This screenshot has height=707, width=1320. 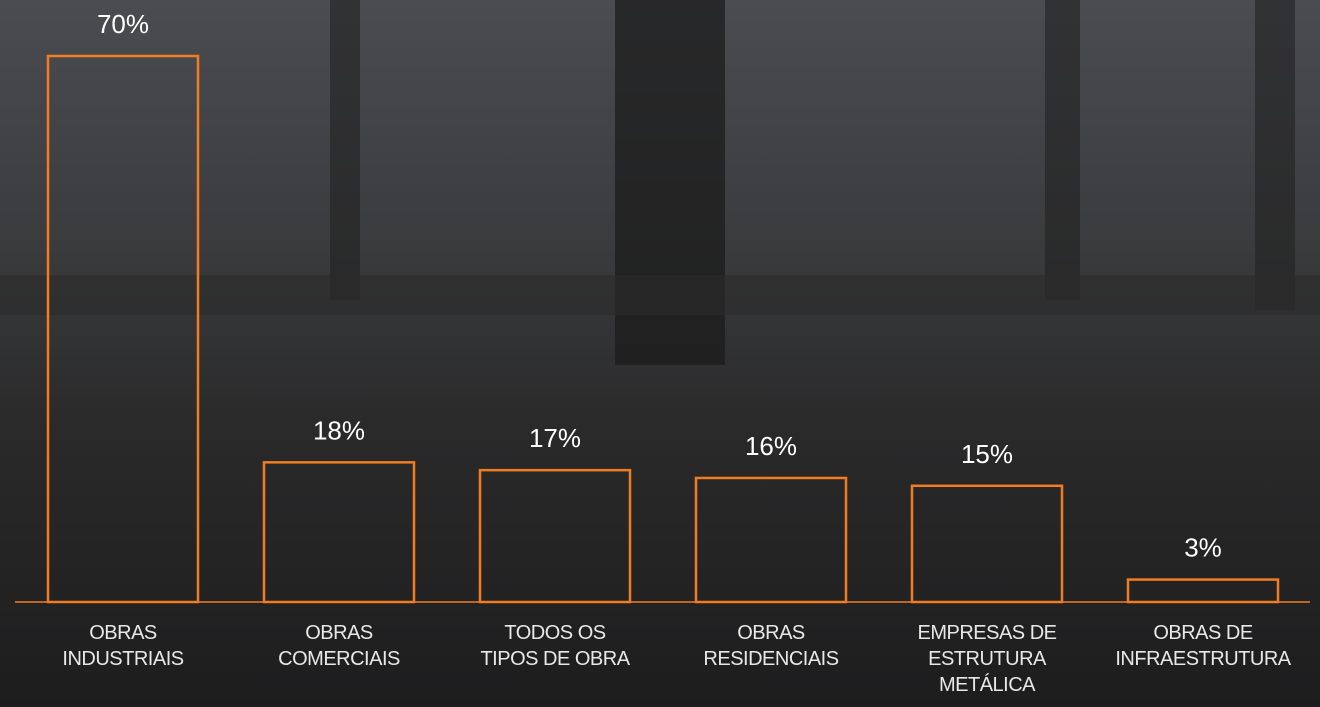 What do you see at coordinates (339, 430) in the screenshot?
I see `value-label: 18%` at bounding box center [339, 430].